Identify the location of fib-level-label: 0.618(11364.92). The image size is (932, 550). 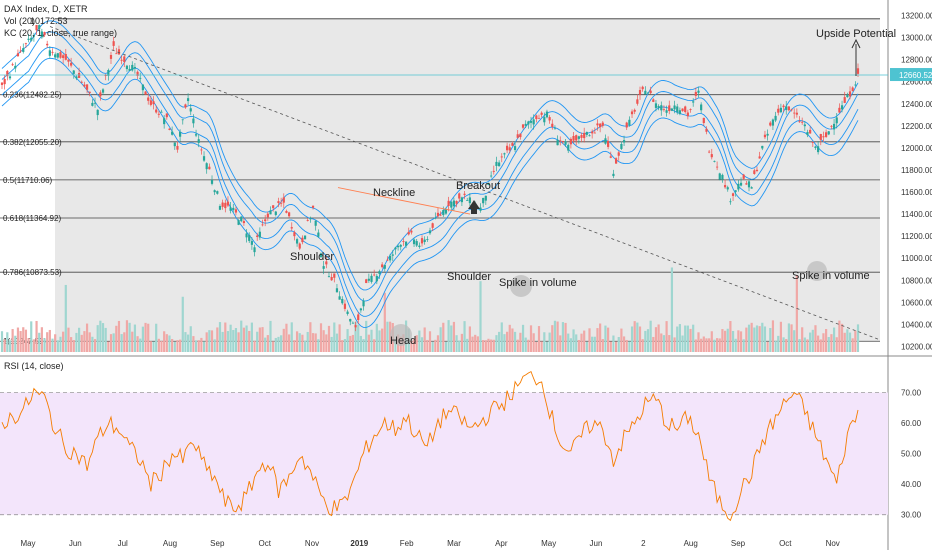
(32, 218).